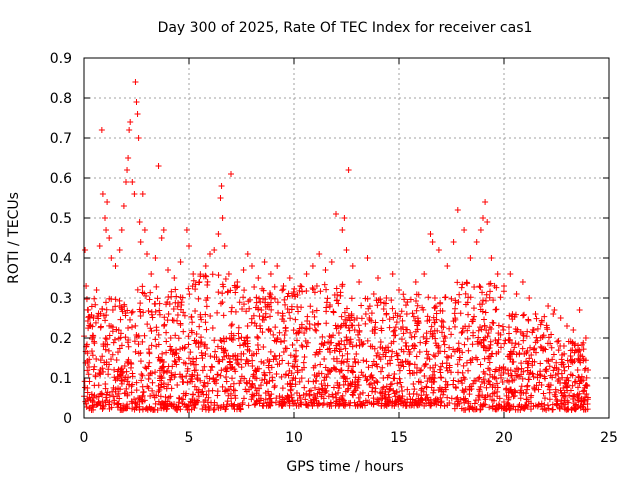 Image resolution: width=640 pixels, height=480 pixels. What do you see at coordinates (399, 438) in the screenshot?
I see `x-tick-label: 15` at bounding box center [399, 438].